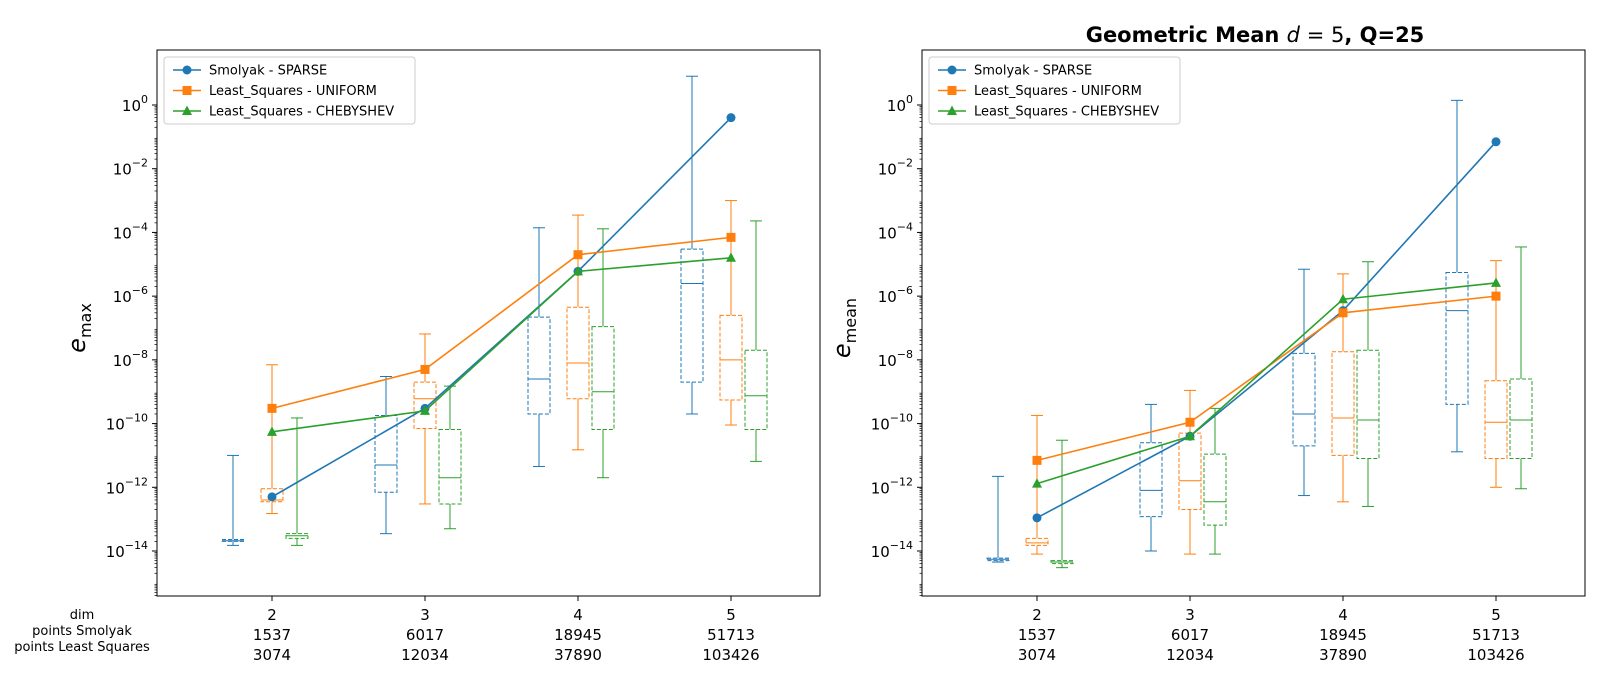 The height and width of the screenshot is (700, 1600). I want to click on y-tick-exponent: −8, so click(905, 354).